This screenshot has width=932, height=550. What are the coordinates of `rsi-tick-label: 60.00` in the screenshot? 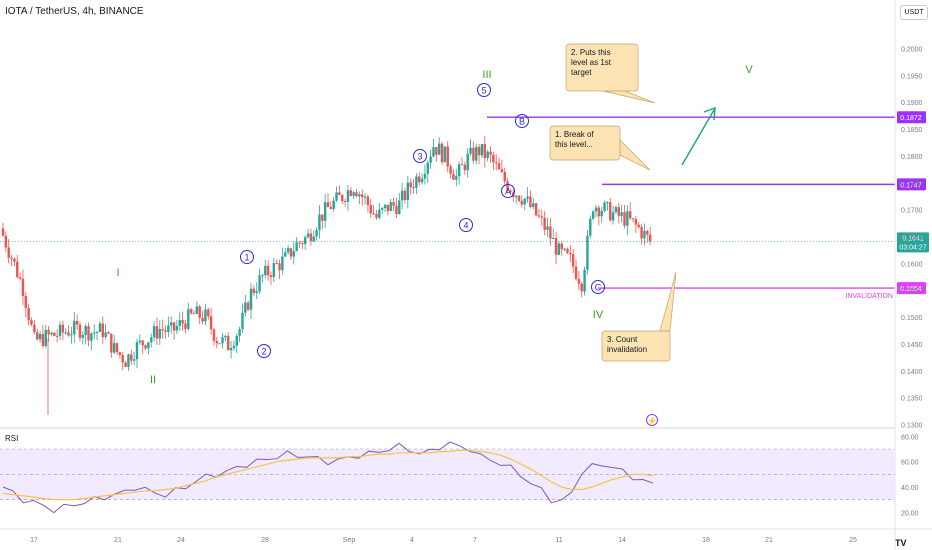 It's located at (910, 463).